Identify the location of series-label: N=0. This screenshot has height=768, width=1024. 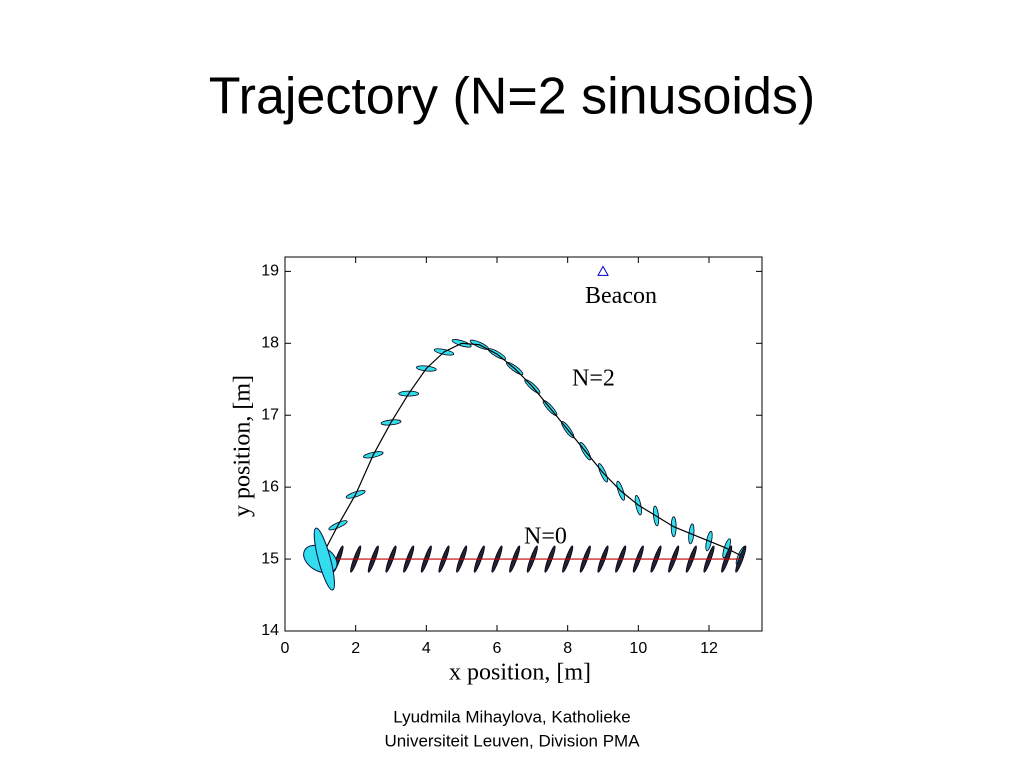
(545, 537).